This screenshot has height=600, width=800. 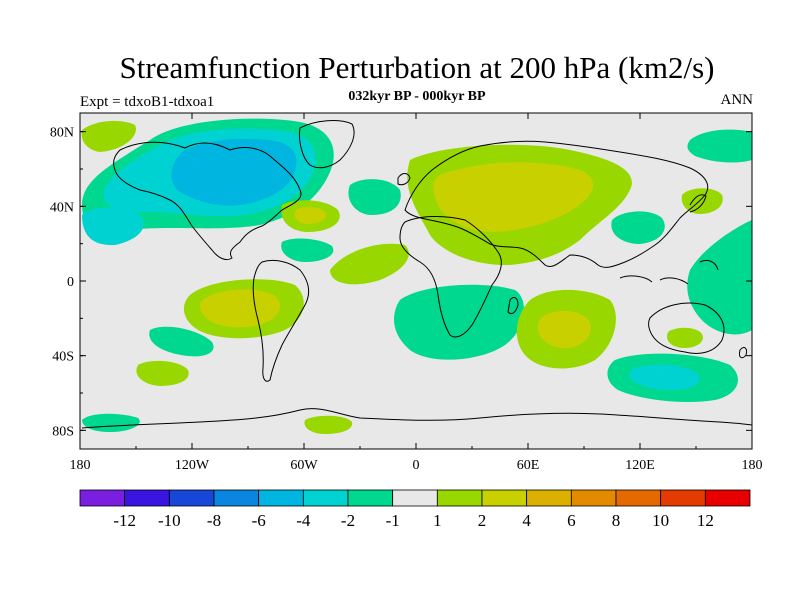 I want to click on y-tick-label: 40S, so click(x=63, y=357).